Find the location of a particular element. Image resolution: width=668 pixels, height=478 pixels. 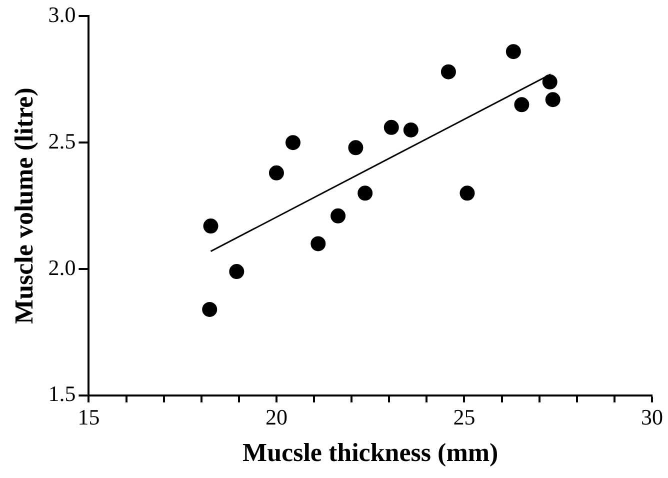

y-axis-title: Muscle volume (litre) is located at coordinates (23, 206).